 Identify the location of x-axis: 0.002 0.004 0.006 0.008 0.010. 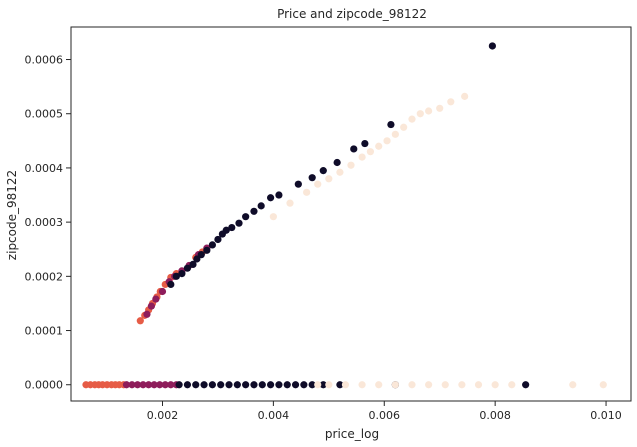
(384, 411).